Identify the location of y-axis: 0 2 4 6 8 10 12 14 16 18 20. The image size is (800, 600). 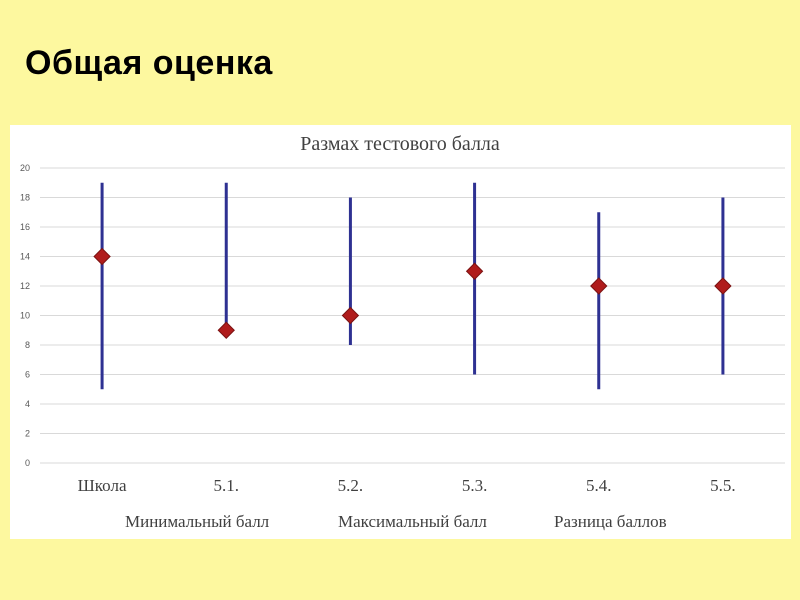
(25, 315).